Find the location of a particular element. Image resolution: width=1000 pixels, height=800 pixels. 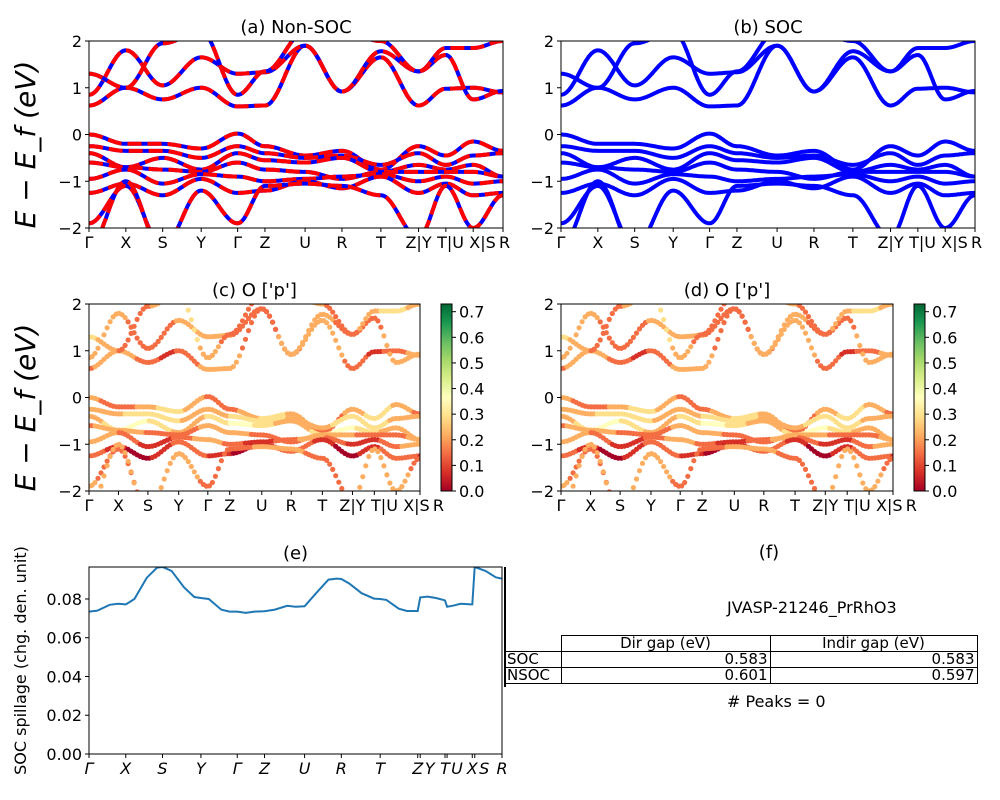

colorbar-tick-label: 0.0 is located at coordinates (944, 491).